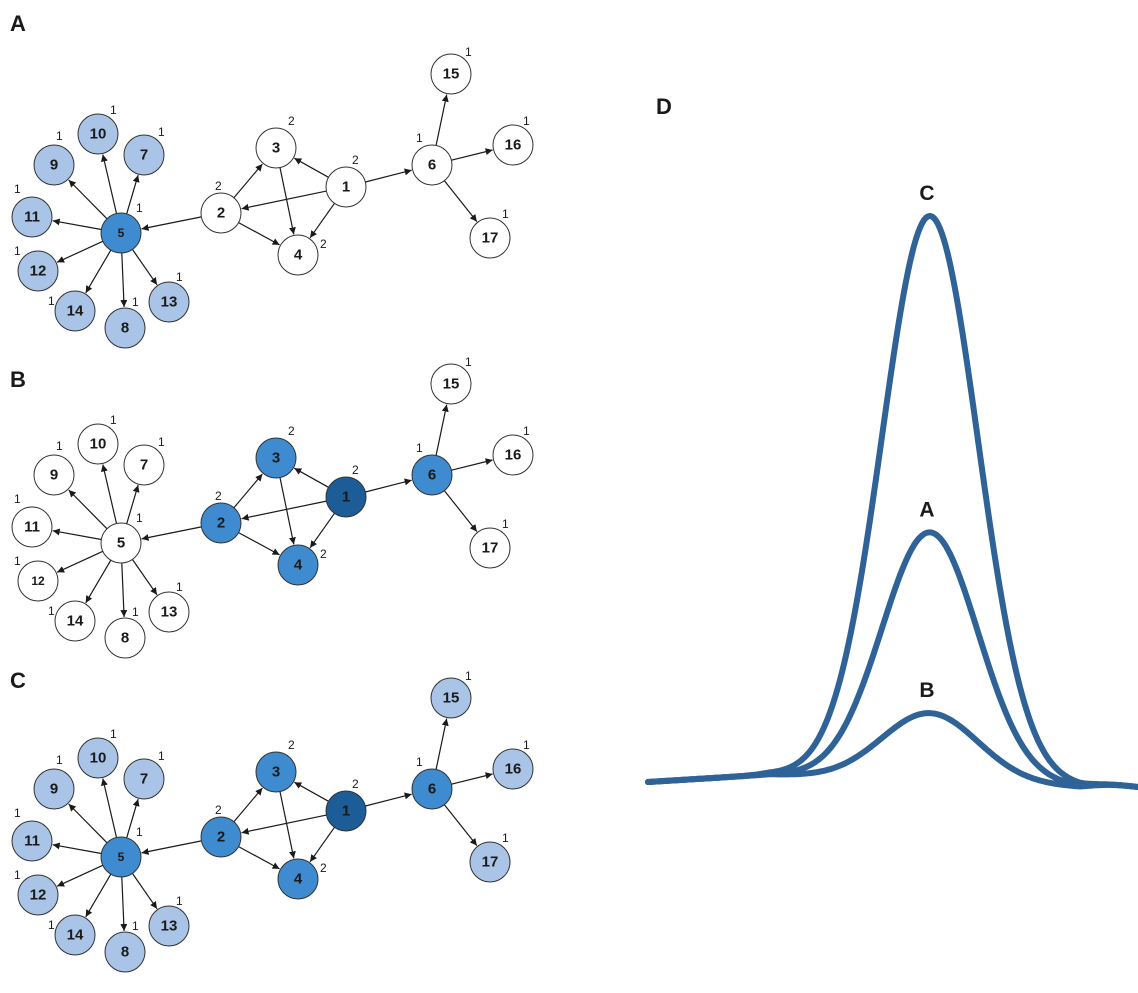 Image resolution: width=1138 pixels, height=993 pixels. I want to click on node-1: 12, so click(346, 490).